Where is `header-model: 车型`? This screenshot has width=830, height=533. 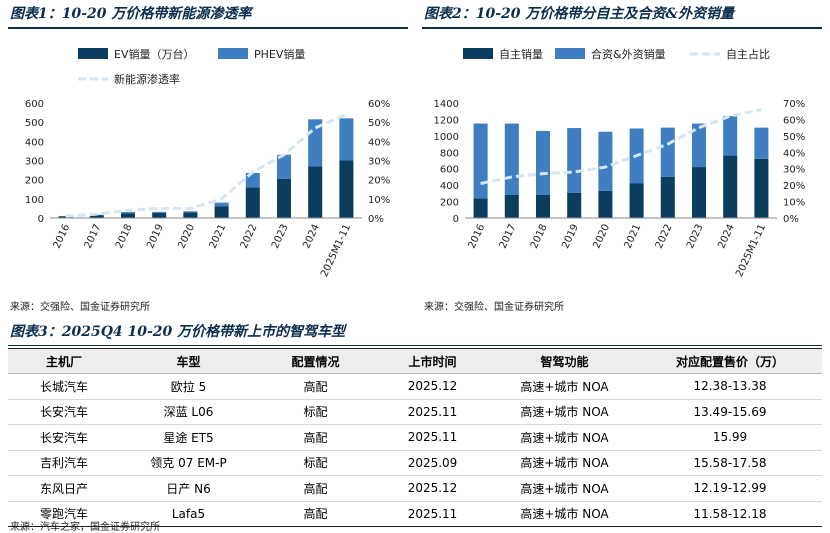 header-model: 车型 is located at coordinates (188, 361).